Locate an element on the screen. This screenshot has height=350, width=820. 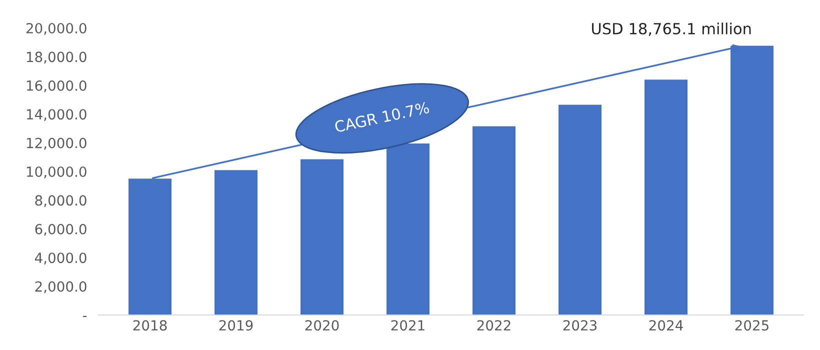
y-tick-label: 14,000.0 is located at coordinates (56, 115).